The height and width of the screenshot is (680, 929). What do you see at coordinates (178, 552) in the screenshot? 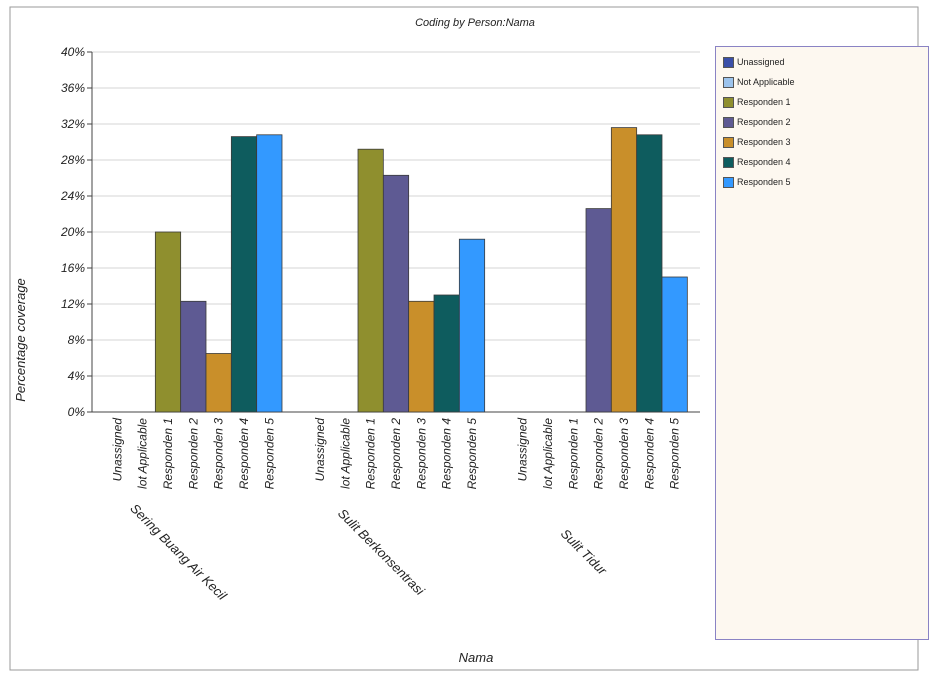
I see `group-label: Sering Buang Air Kecil` at bounding box center [178, 552].